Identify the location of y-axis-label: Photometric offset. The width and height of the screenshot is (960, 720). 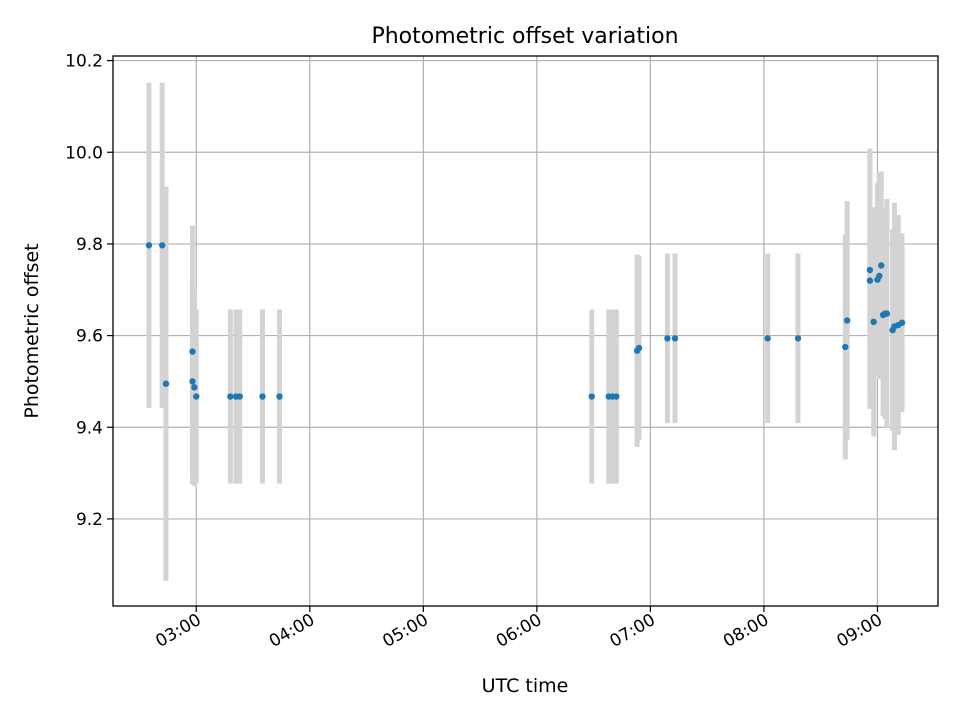
(32, 330).